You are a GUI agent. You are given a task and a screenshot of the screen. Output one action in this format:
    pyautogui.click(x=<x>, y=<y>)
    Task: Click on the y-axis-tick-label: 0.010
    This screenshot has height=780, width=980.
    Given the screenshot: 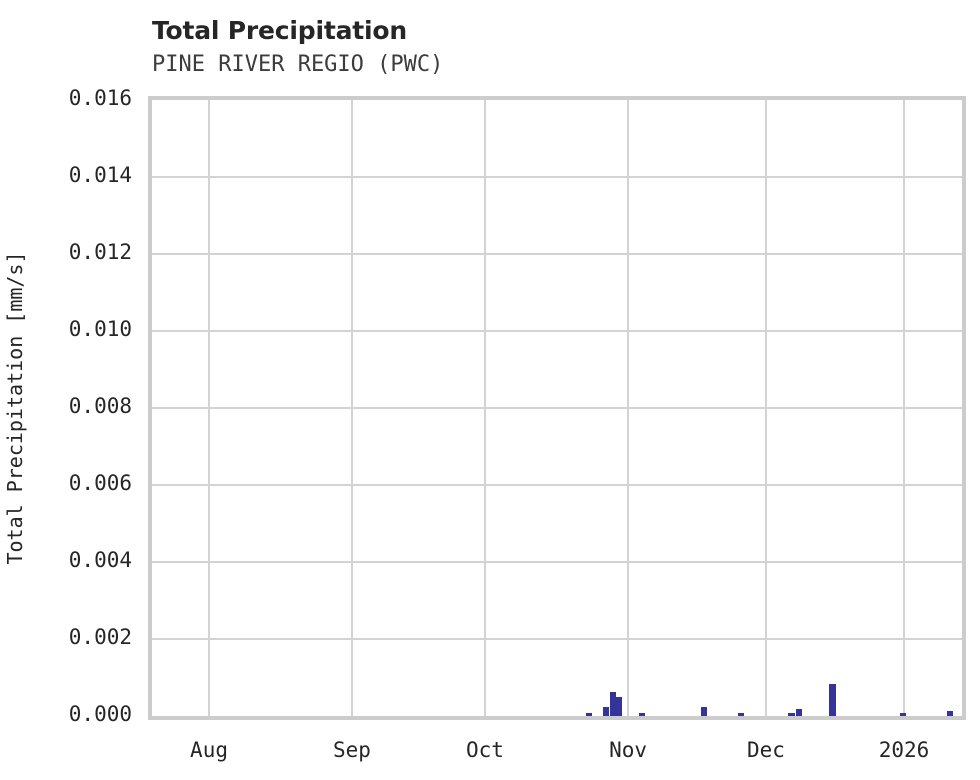 What is the action you would take?
    pyautogui.click(x=100, y=329)
    